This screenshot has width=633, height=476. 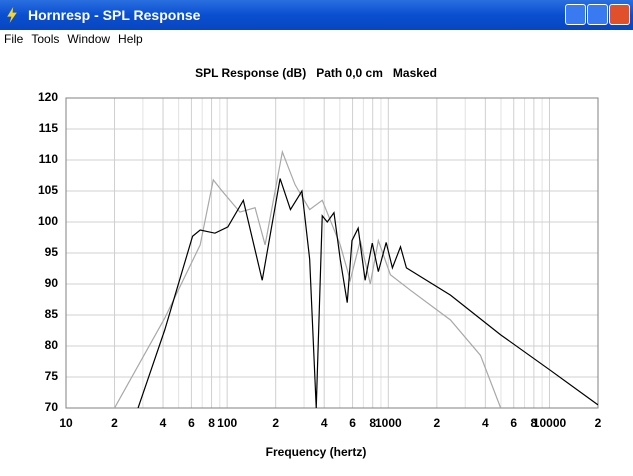 I want to click on y-tick-label: 75, so click(x=52, y=376).